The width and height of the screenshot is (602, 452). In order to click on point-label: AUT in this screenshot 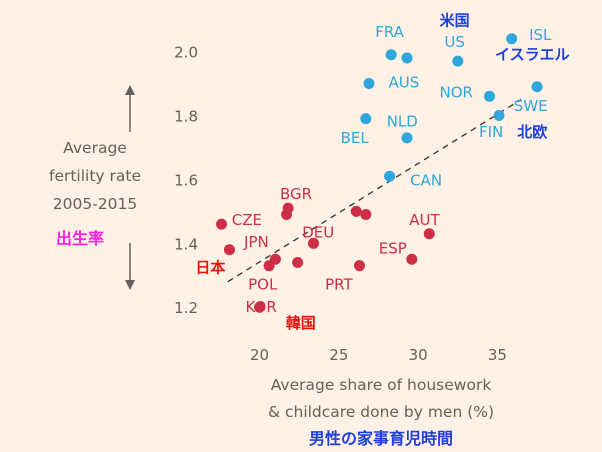, I will do `click(424, 220)`.